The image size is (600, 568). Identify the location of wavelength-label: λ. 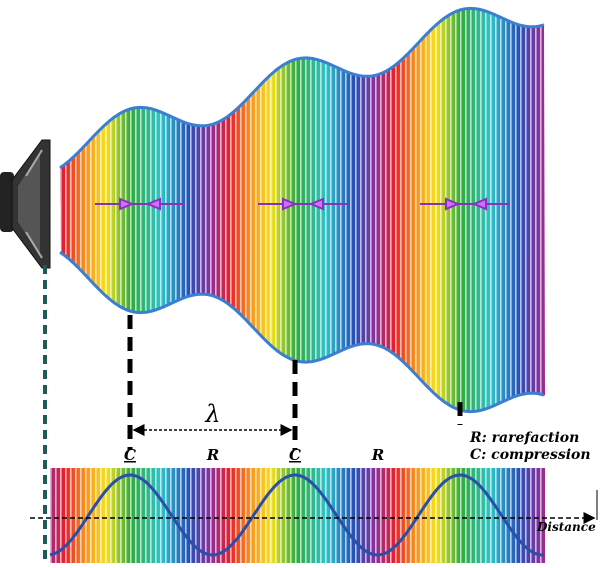
(212, 414).